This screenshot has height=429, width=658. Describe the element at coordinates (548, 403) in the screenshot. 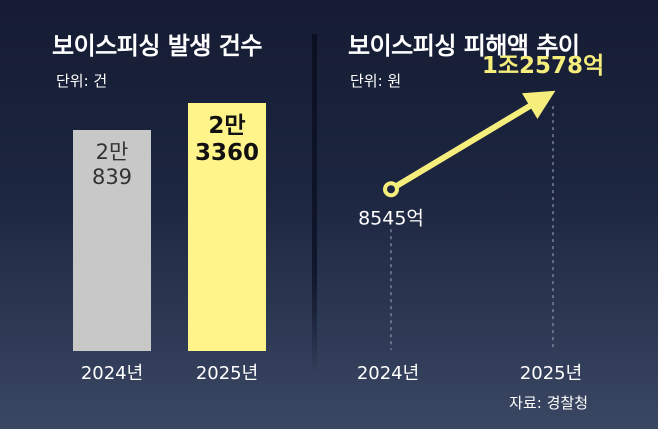

I see `source-note: 자료: 경찰청` at that location.